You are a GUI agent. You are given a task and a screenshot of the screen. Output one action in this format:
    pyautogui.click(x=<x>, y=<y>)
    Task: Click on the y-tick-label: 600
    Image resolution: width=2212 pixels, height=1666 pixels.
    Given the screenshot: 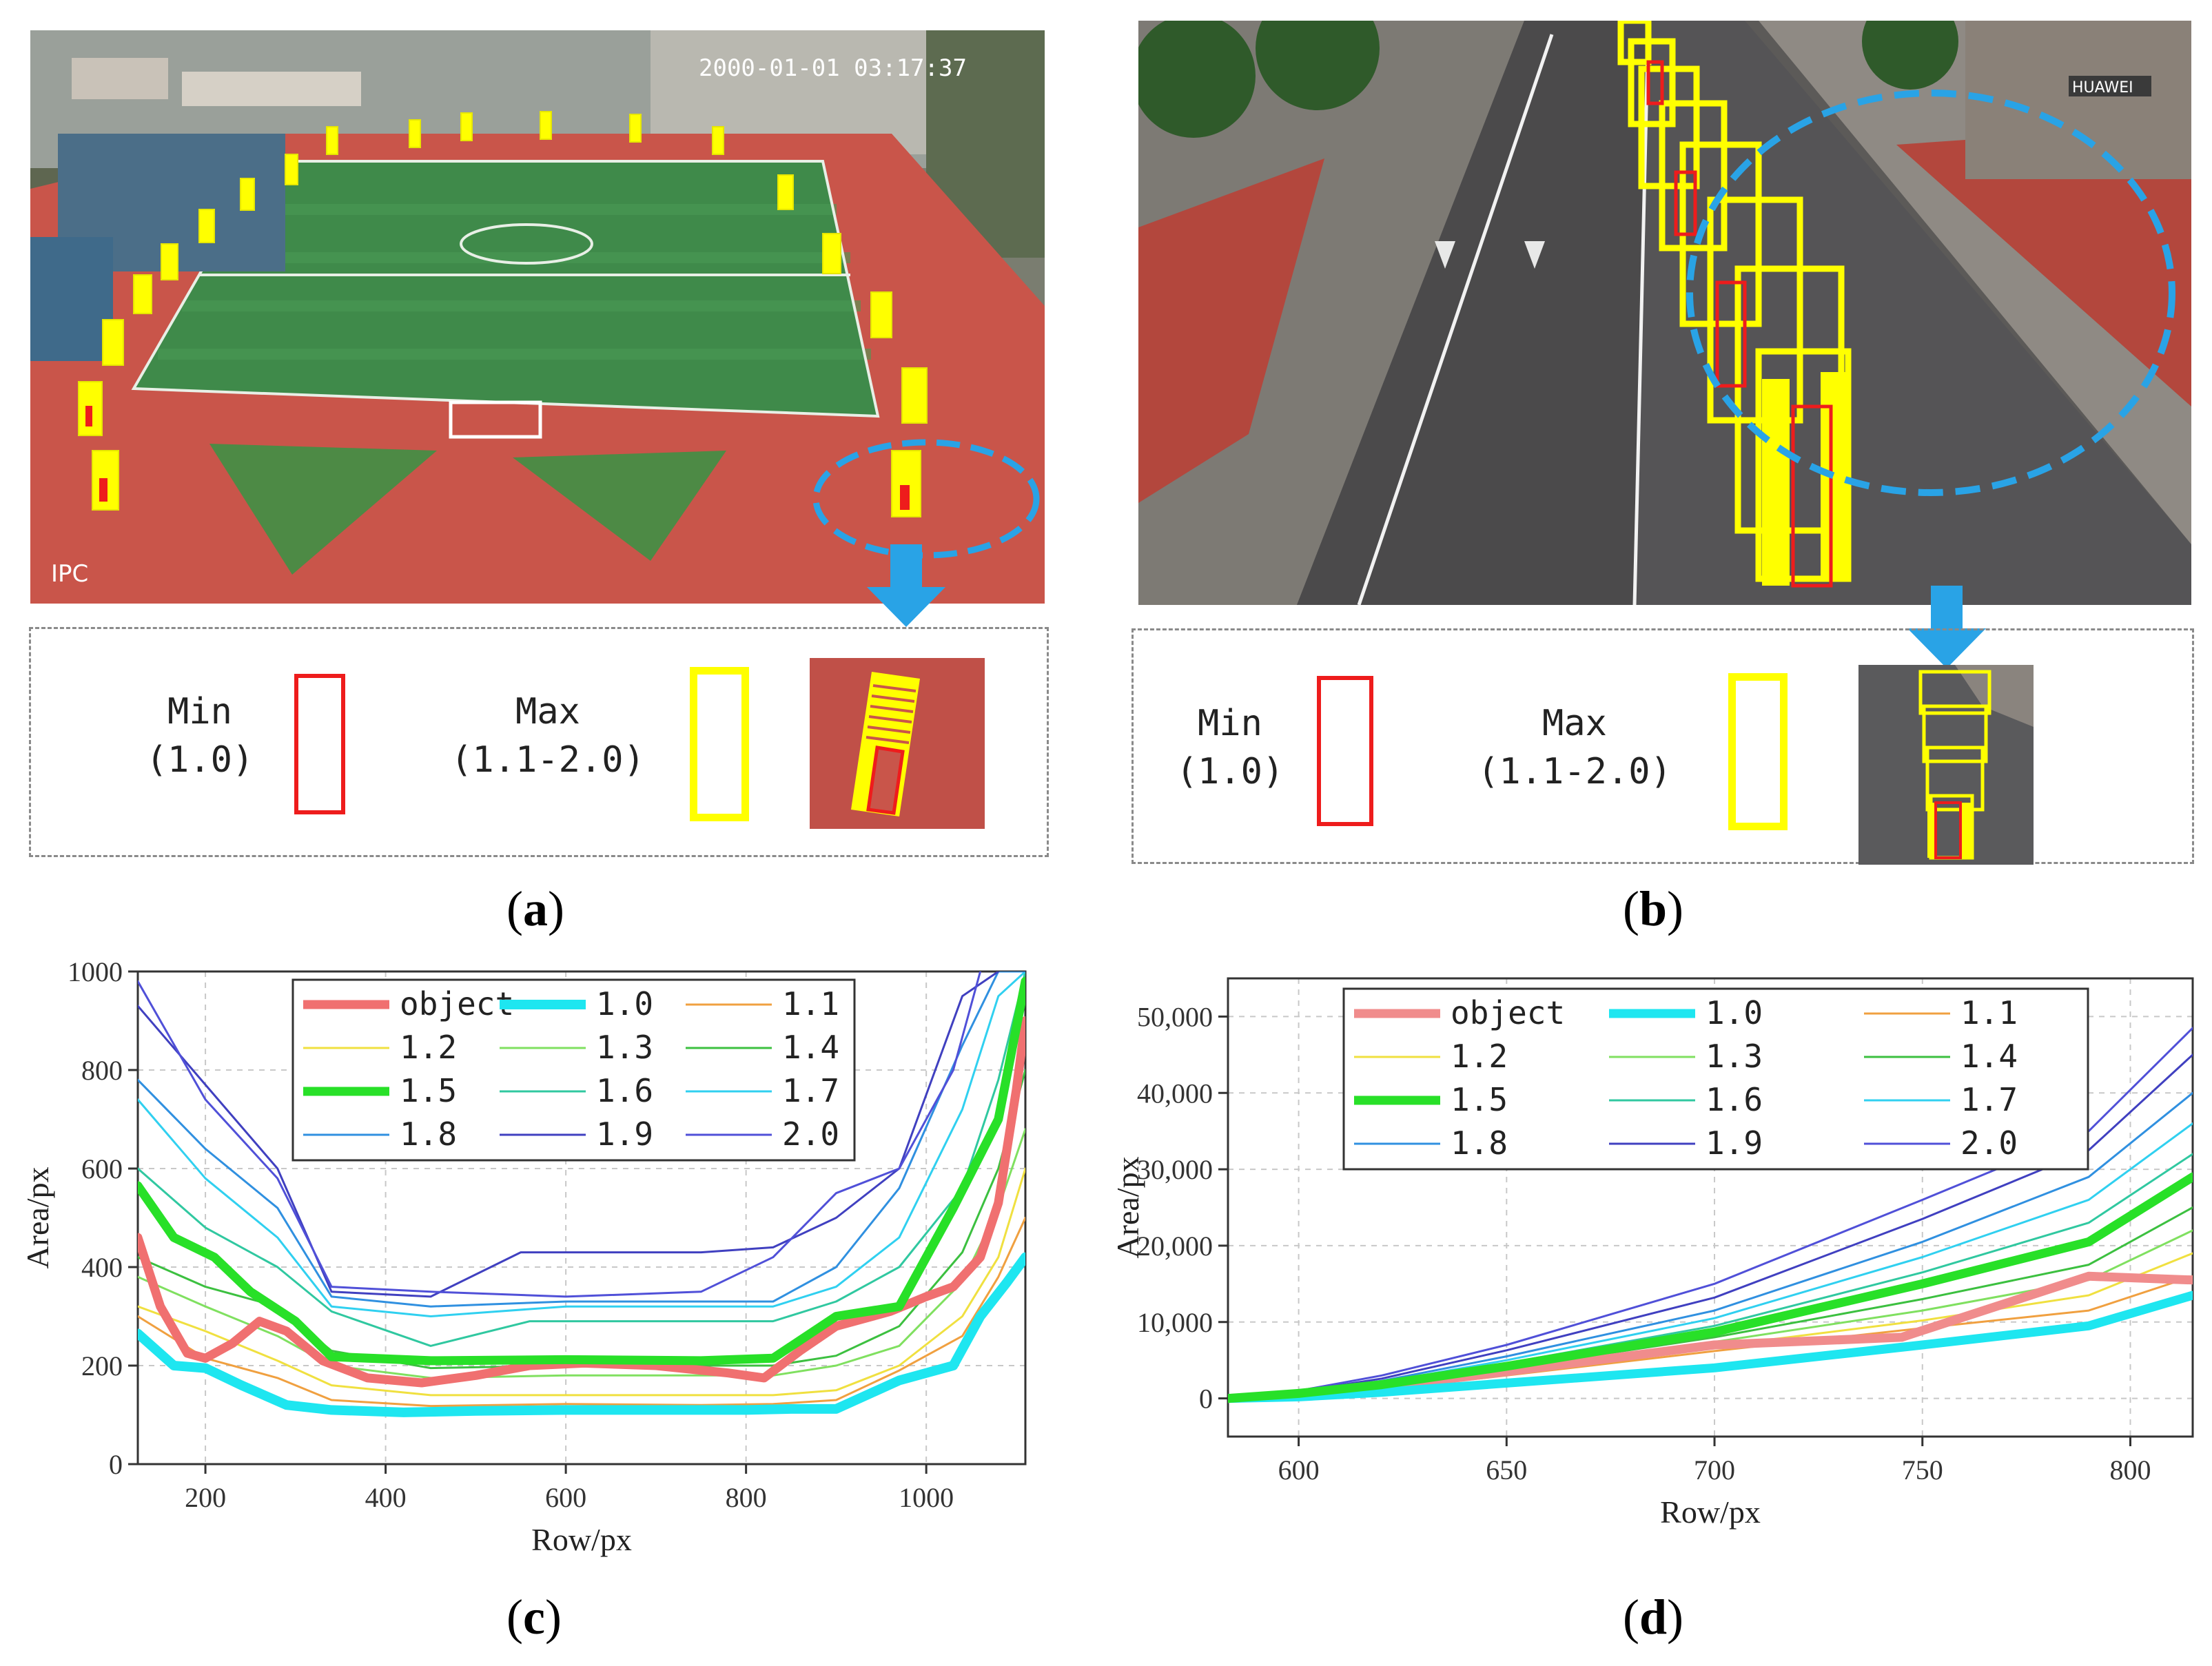 What is the action you would take?
    pyautogui.click(x=102, y=1168)
    